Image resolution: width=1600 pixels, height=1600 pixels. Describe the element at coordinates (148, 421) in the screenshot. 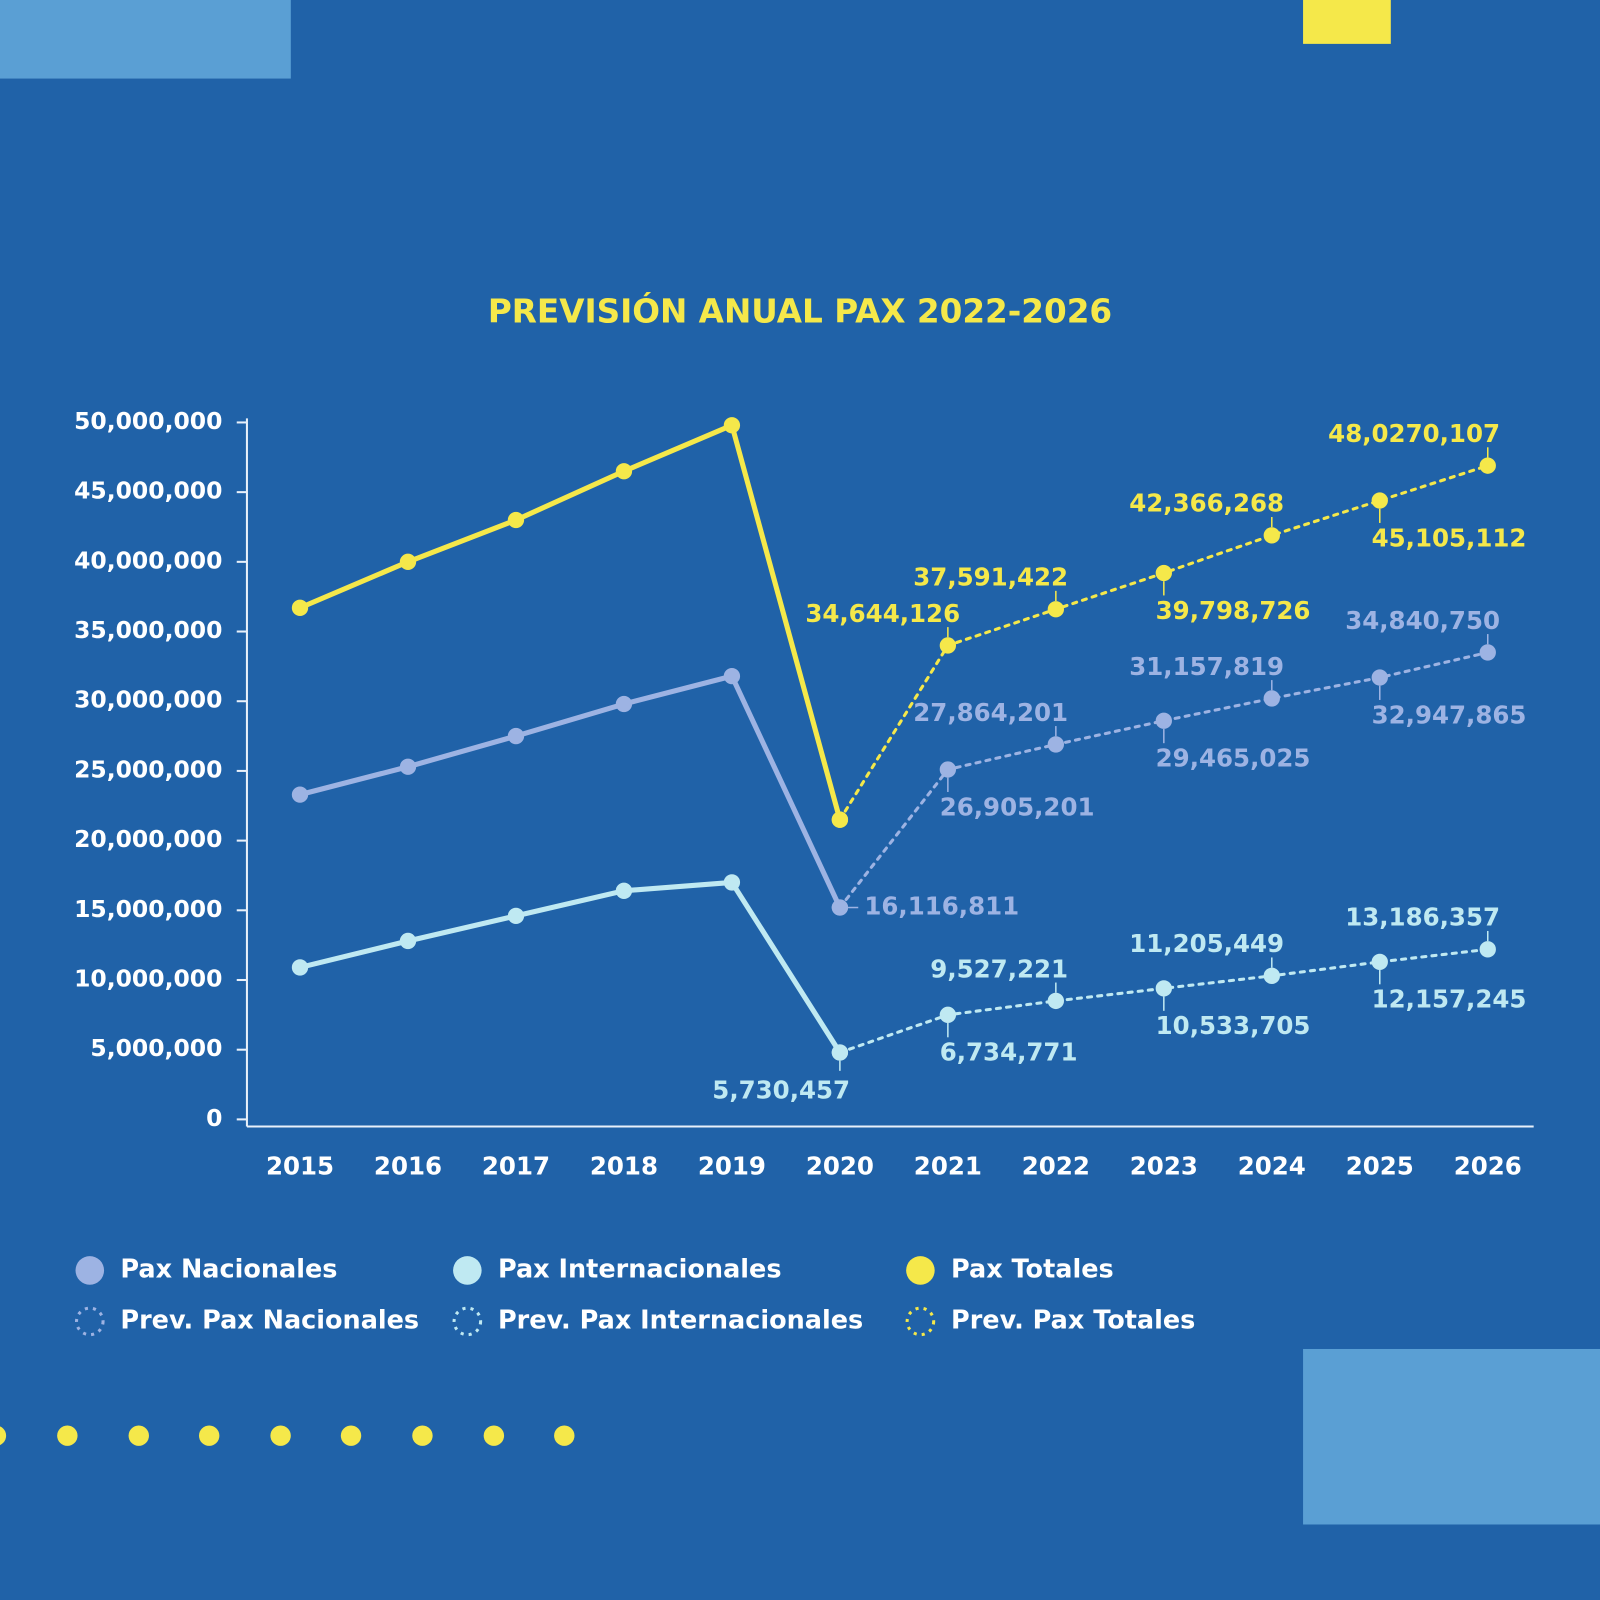

I see `y-tick-label: 50,000,000` at that location.